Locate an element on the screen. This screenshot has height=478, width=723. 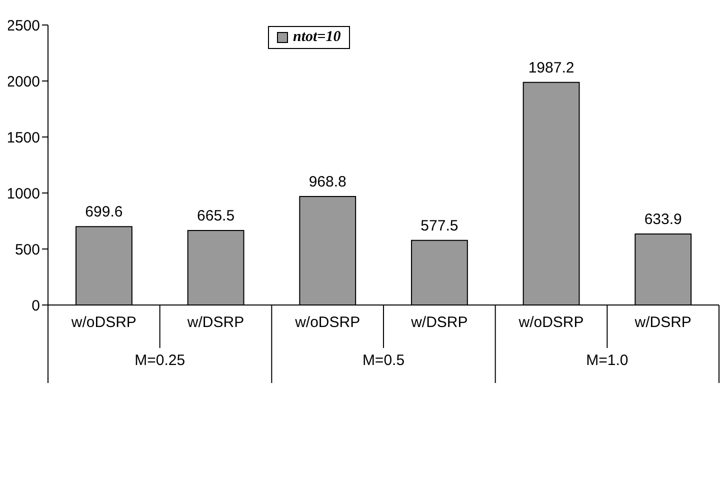
data-label: 1987.2 is located at coordinates (551, 67).